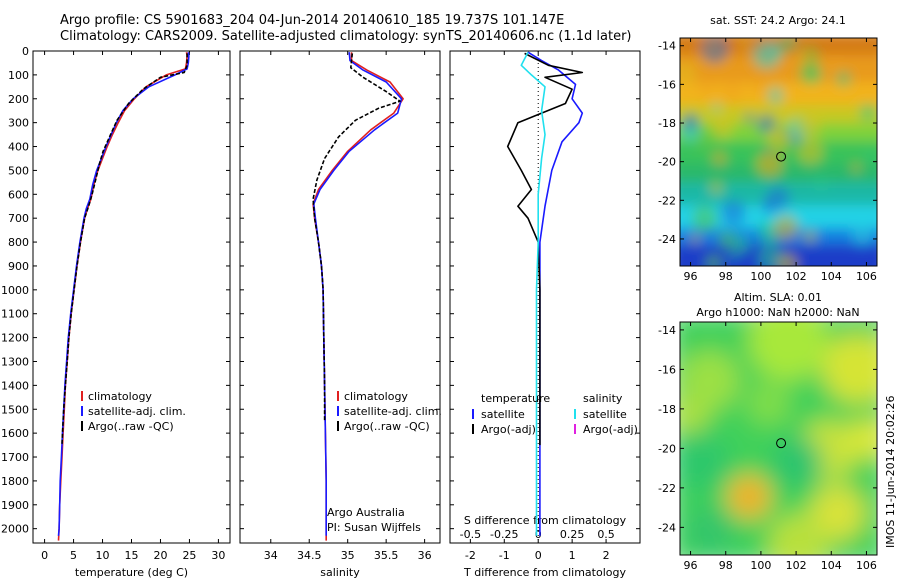 The height and width of the screenshot is (580, 900). I want to click on legend-title: salinity, so click(603, 398).